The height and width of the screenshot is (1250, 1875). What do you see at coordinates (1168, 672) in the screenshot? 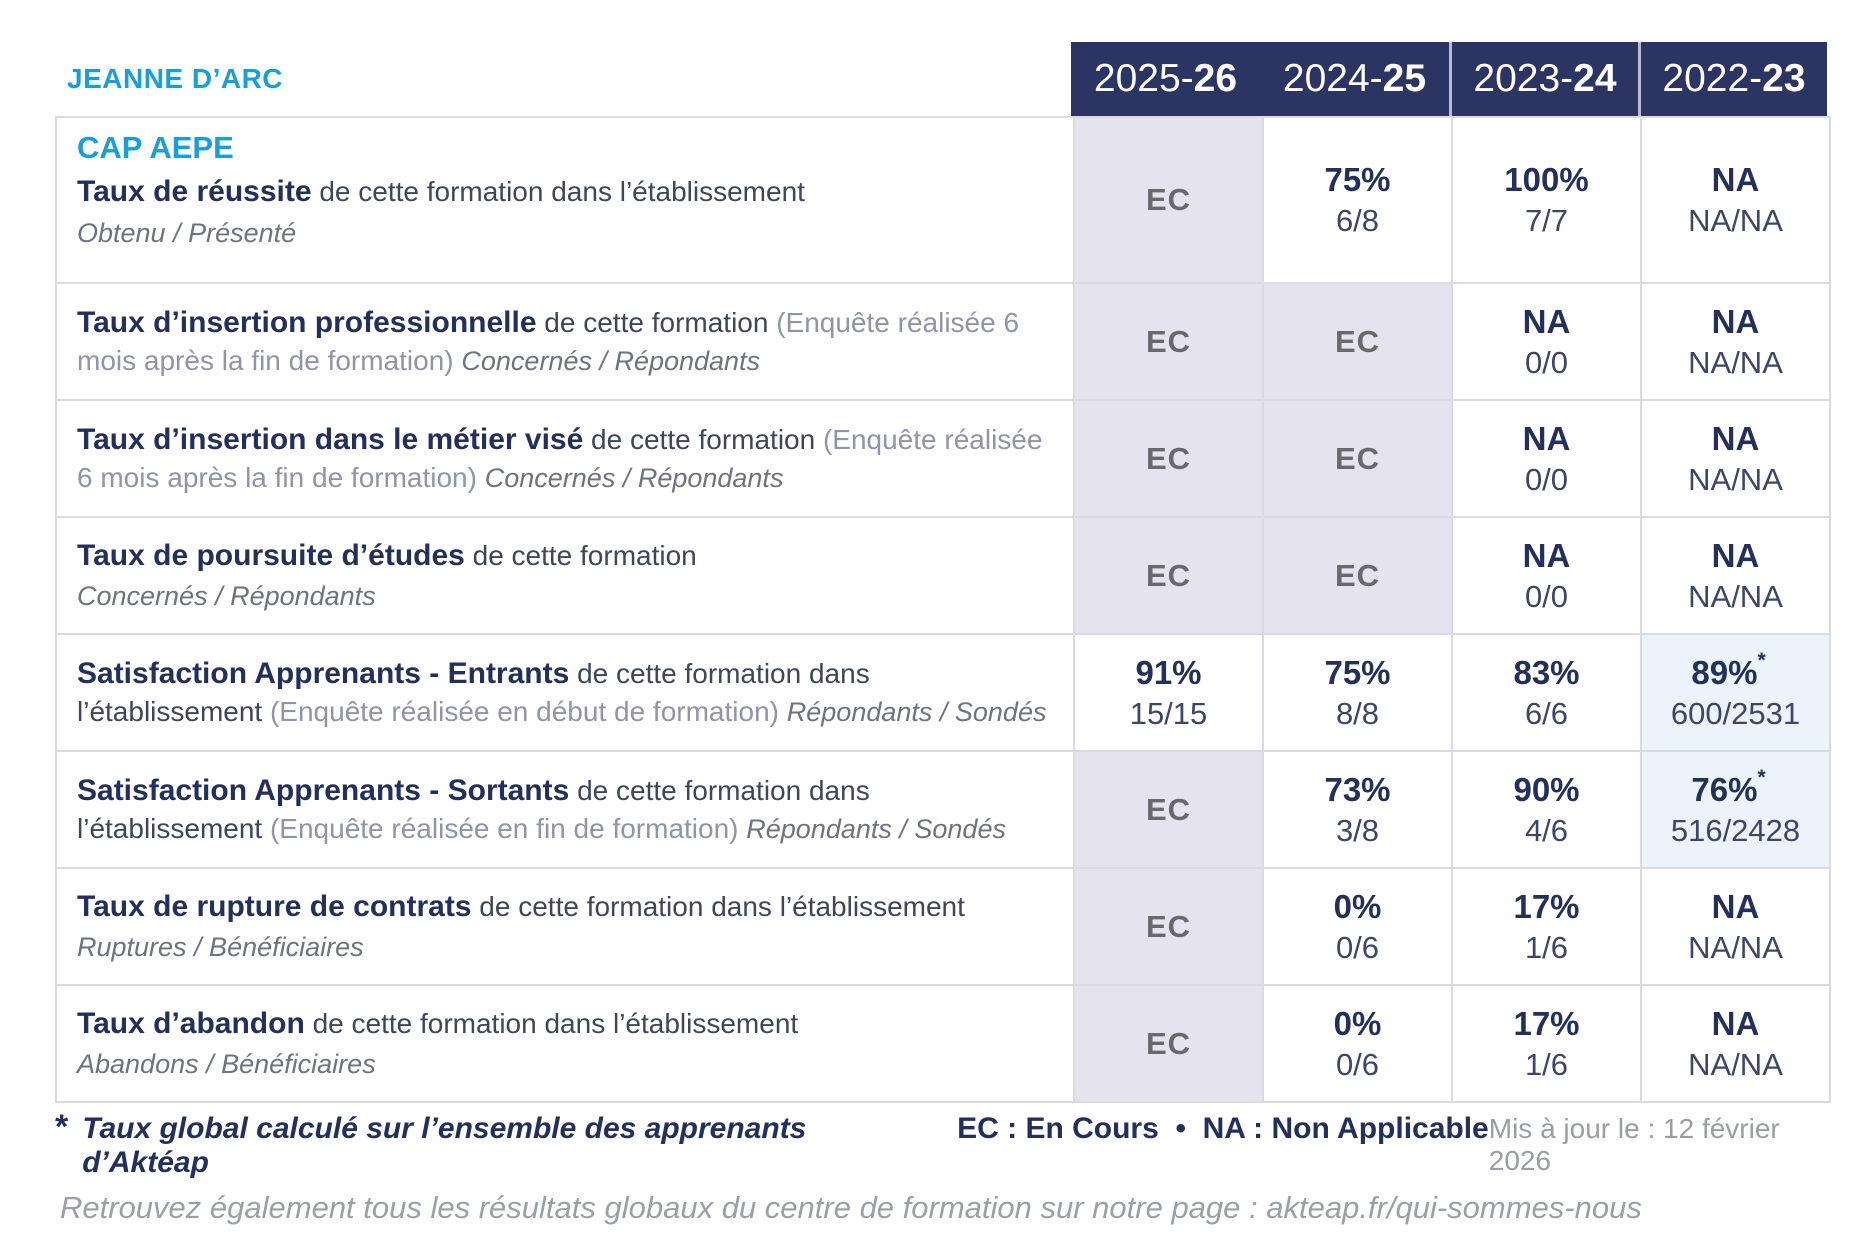
I see `cell-main: 91%` at bounding box center [1168, 672].